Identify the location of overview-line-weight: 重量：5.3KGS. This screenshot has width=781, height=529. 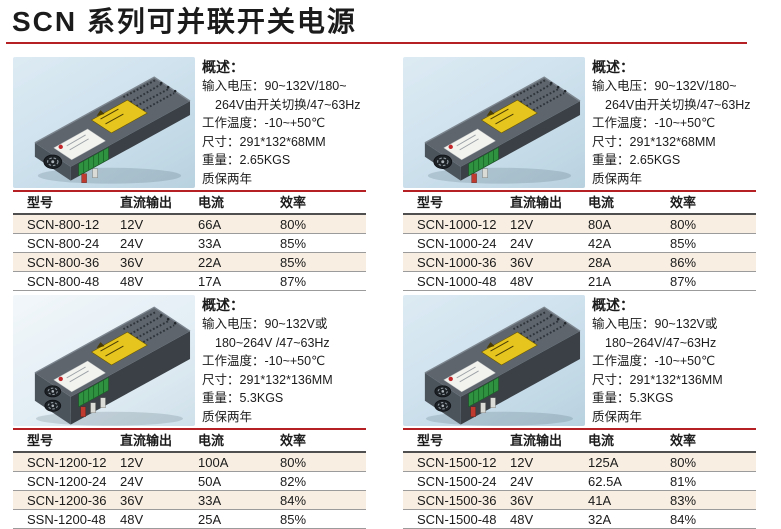
(243, 398).